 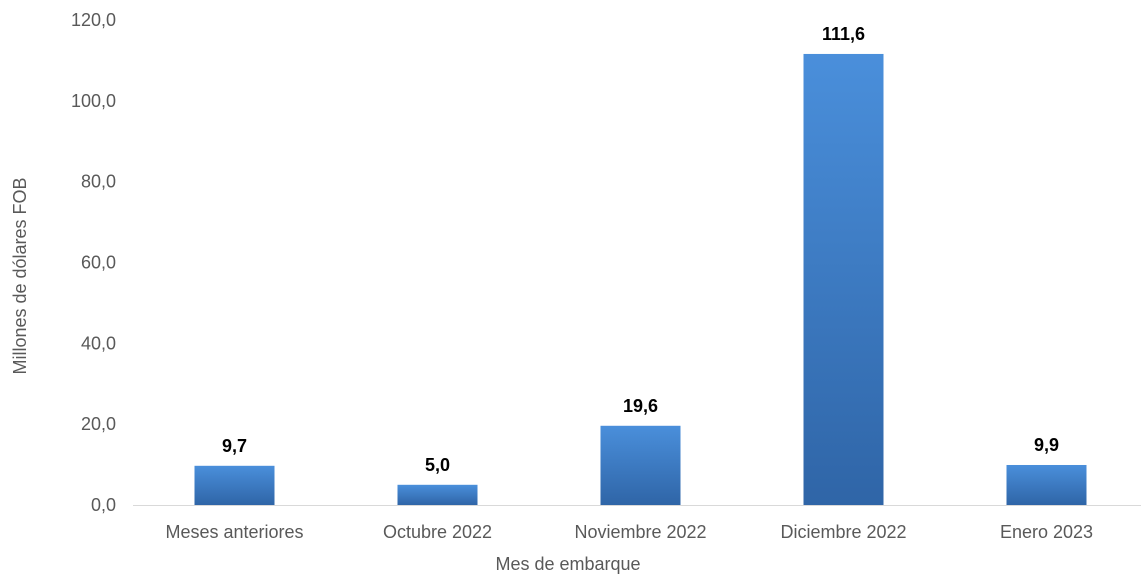 What do you see at coordinates (93, 20) in the screenshot?
I see `y-tick-label: 120,0` at bounding box center [93, 20].